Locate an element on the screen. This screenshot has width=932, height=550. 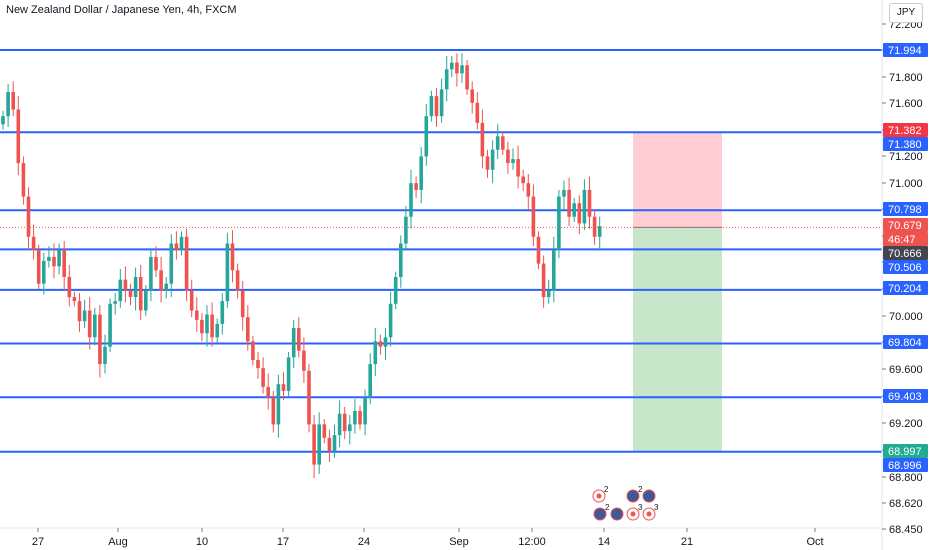
price-label: 68.996 is located at coordinates (905, 466).